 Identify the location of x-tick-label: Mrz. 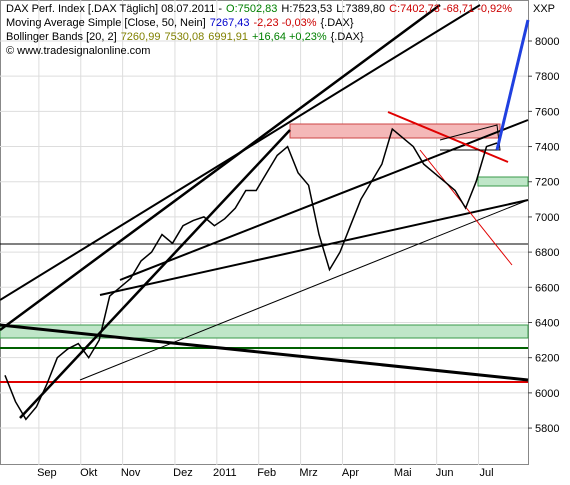
(308, 473).